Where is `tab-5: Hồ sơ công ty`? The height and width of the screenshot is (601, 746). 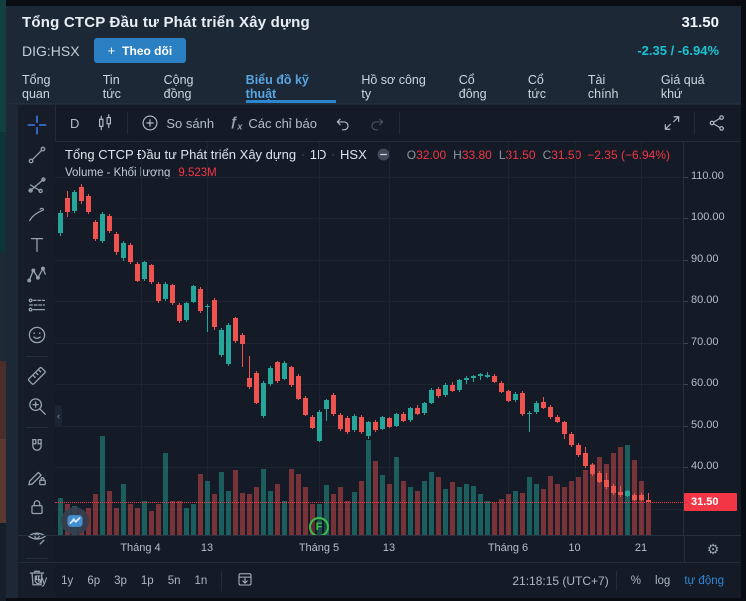
tab-5: Hồ sơ công ty is located at coordinates (393, 87).